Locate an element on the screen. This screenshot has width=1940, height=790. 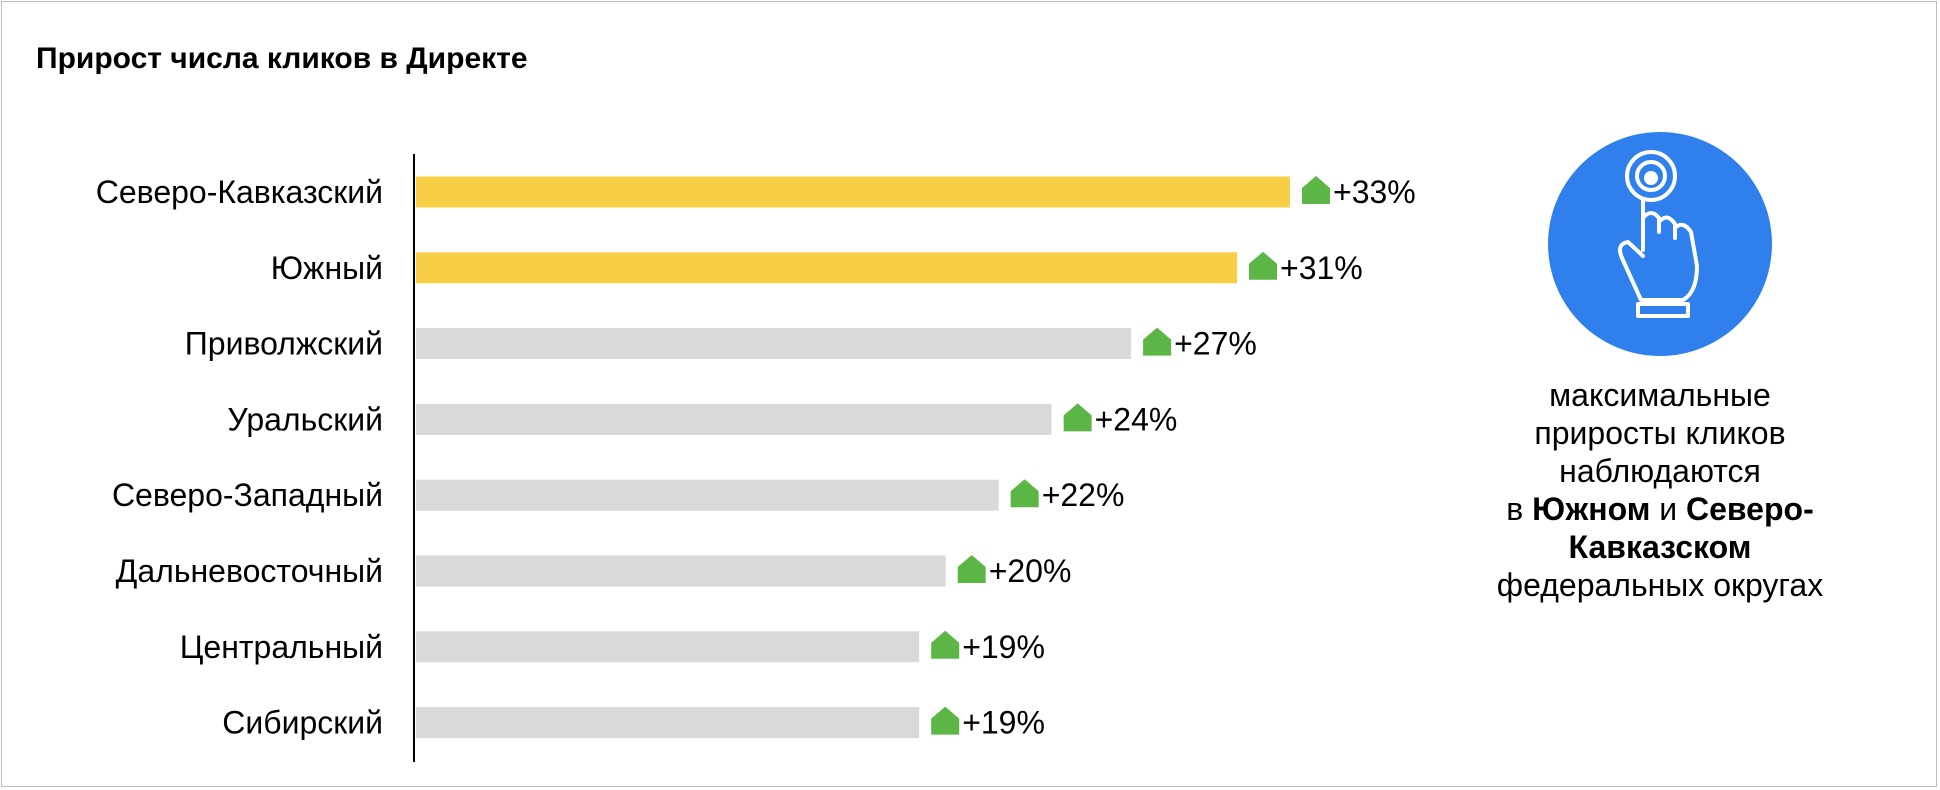
value-label: +33% is located at coordinates (1374, 192).